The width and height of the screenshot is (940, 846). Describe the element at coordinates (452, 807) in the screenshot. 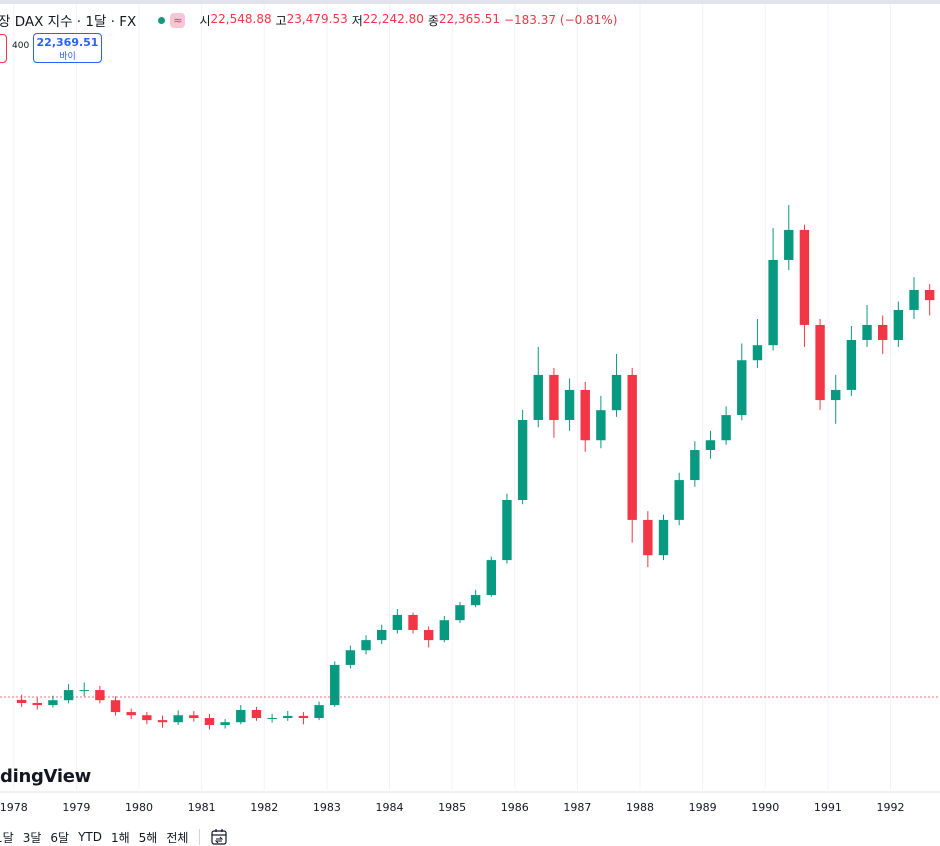

I see `x-tick-label: 1985` at that location.